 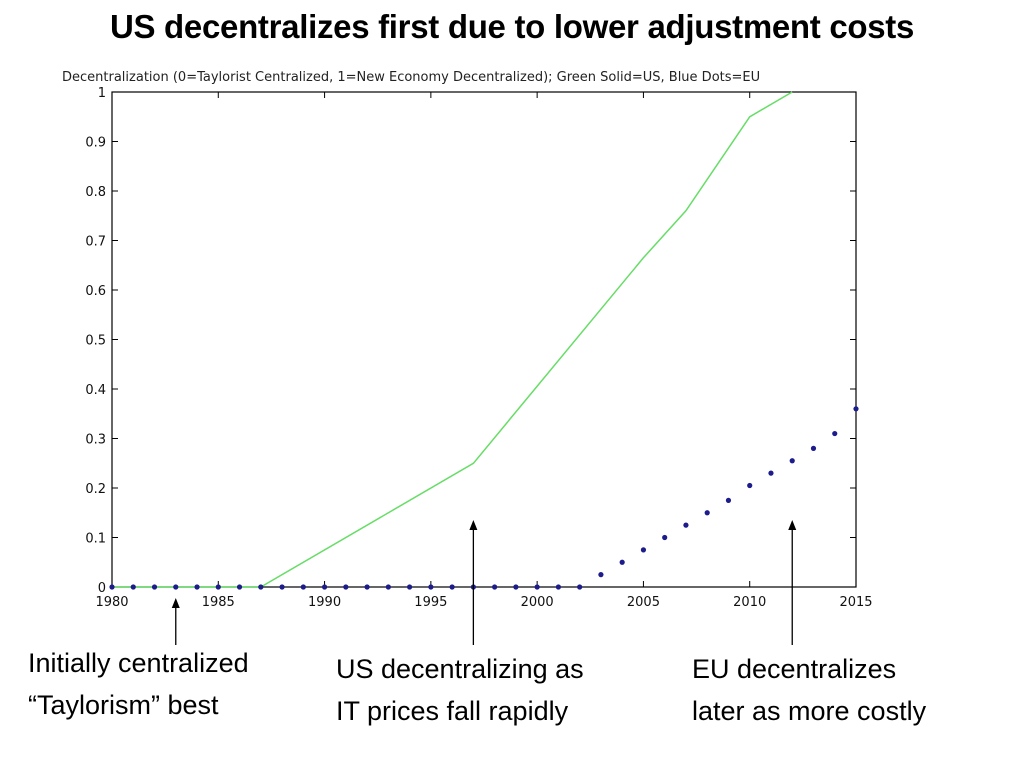 What do you see at coordinates (484, 582) in the screenshot?
I see `annotation-arrows` at bounding box center [484, 582].